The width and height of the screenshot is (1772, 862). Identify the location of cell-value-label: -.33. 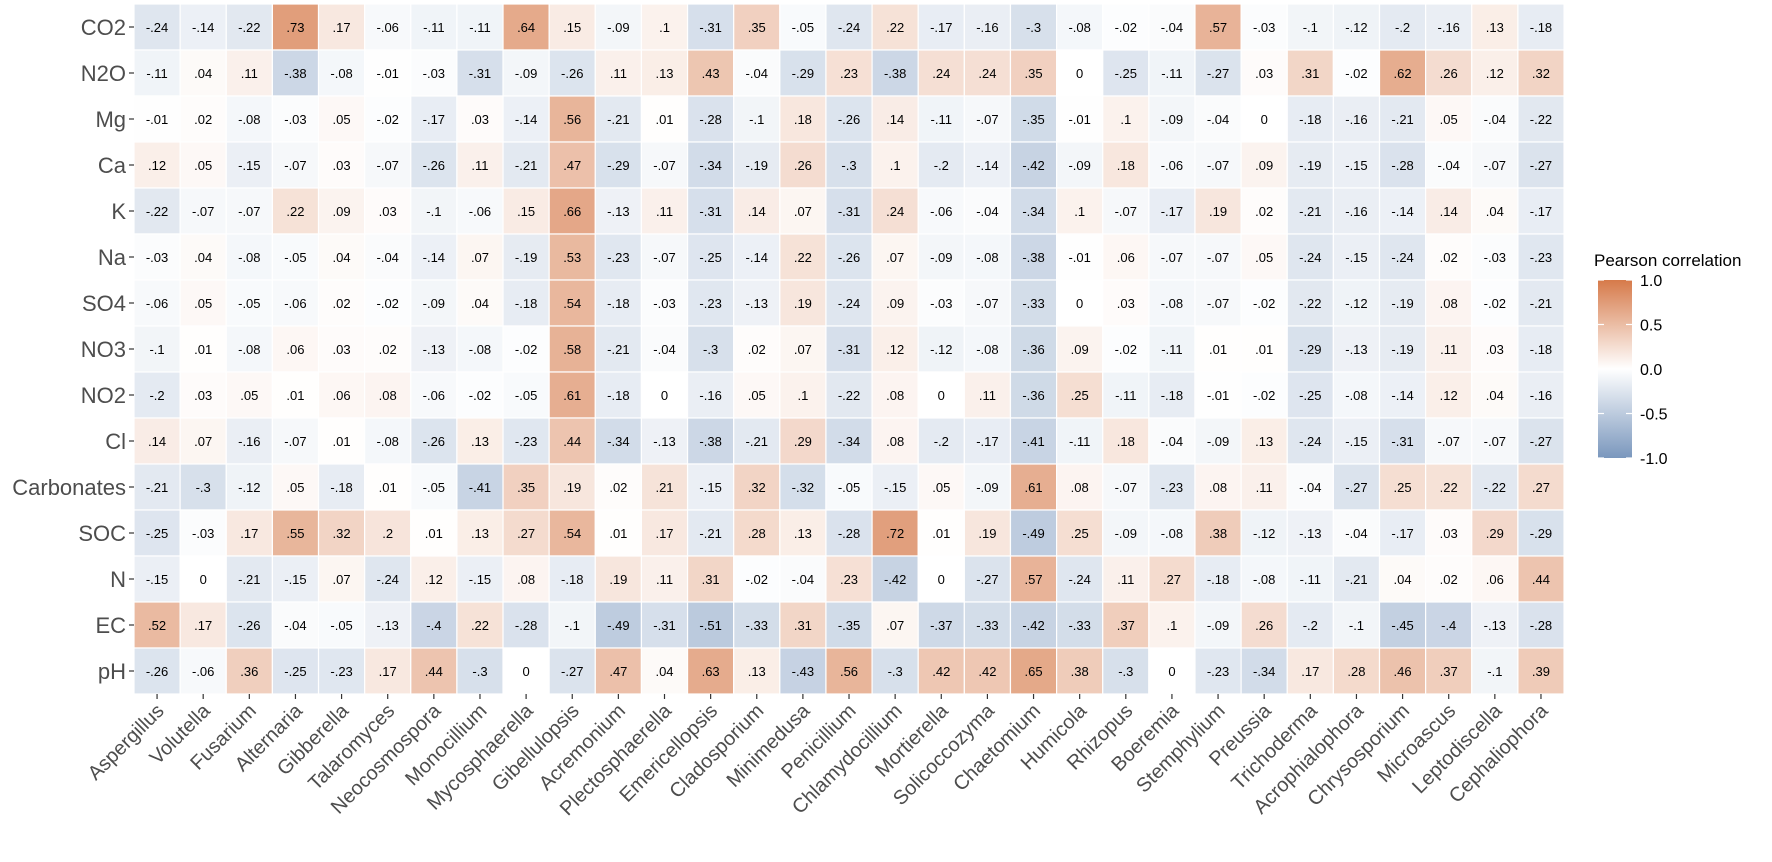
(1033, 303).